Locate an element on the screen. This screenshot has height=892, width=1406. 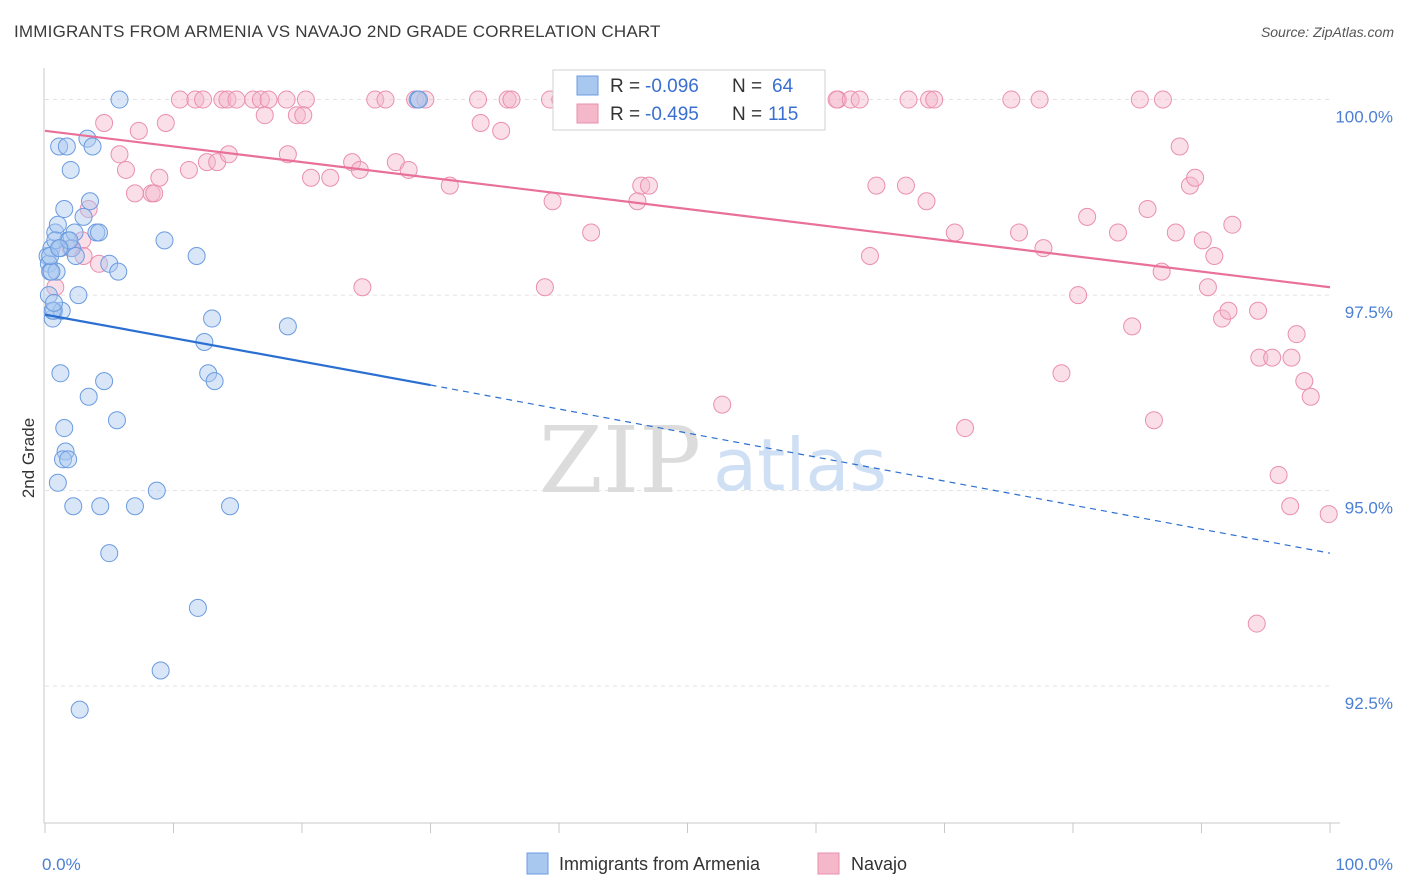
y-tick-labels: 100.0% 97.5% 95.0% 92.5% is located at coordinates (1364, 411).